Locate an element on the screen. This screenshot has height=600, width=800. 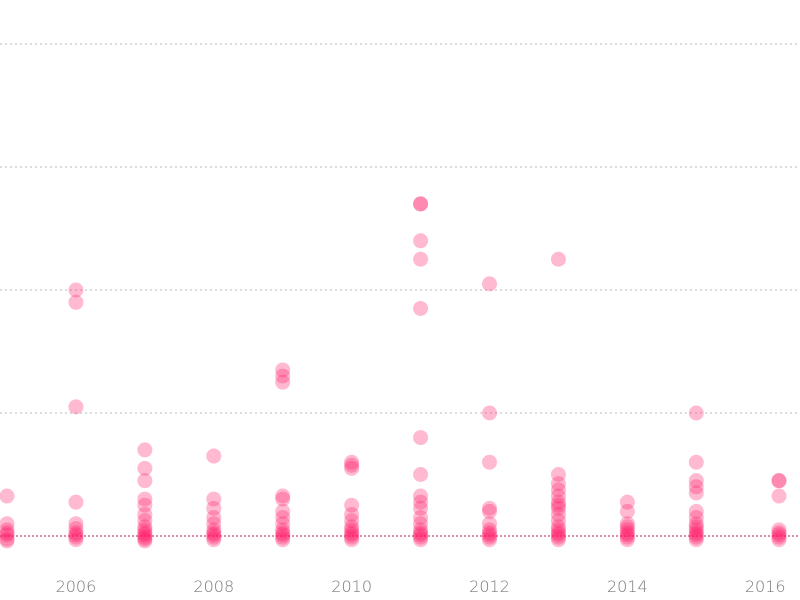
x-tick-label: 2010 is located at coordinates (351, 586).